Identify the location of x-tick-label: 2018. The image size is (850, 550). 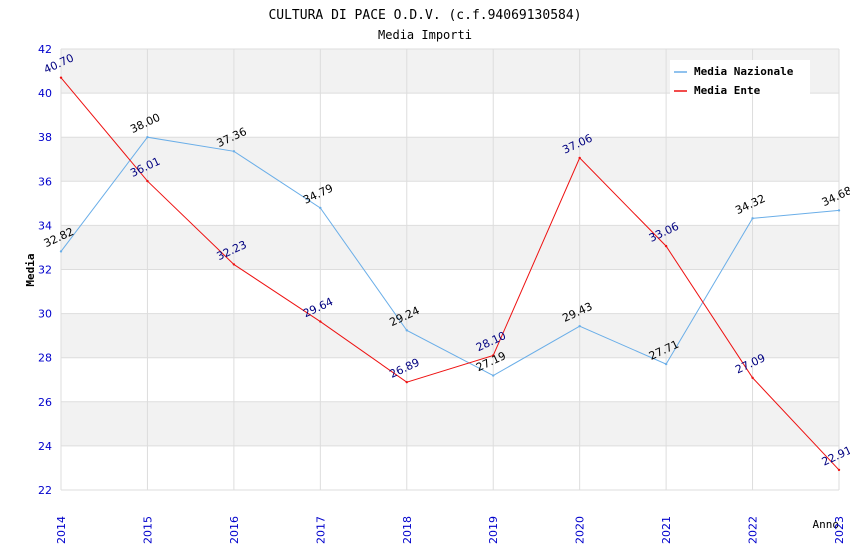
(407, 530).